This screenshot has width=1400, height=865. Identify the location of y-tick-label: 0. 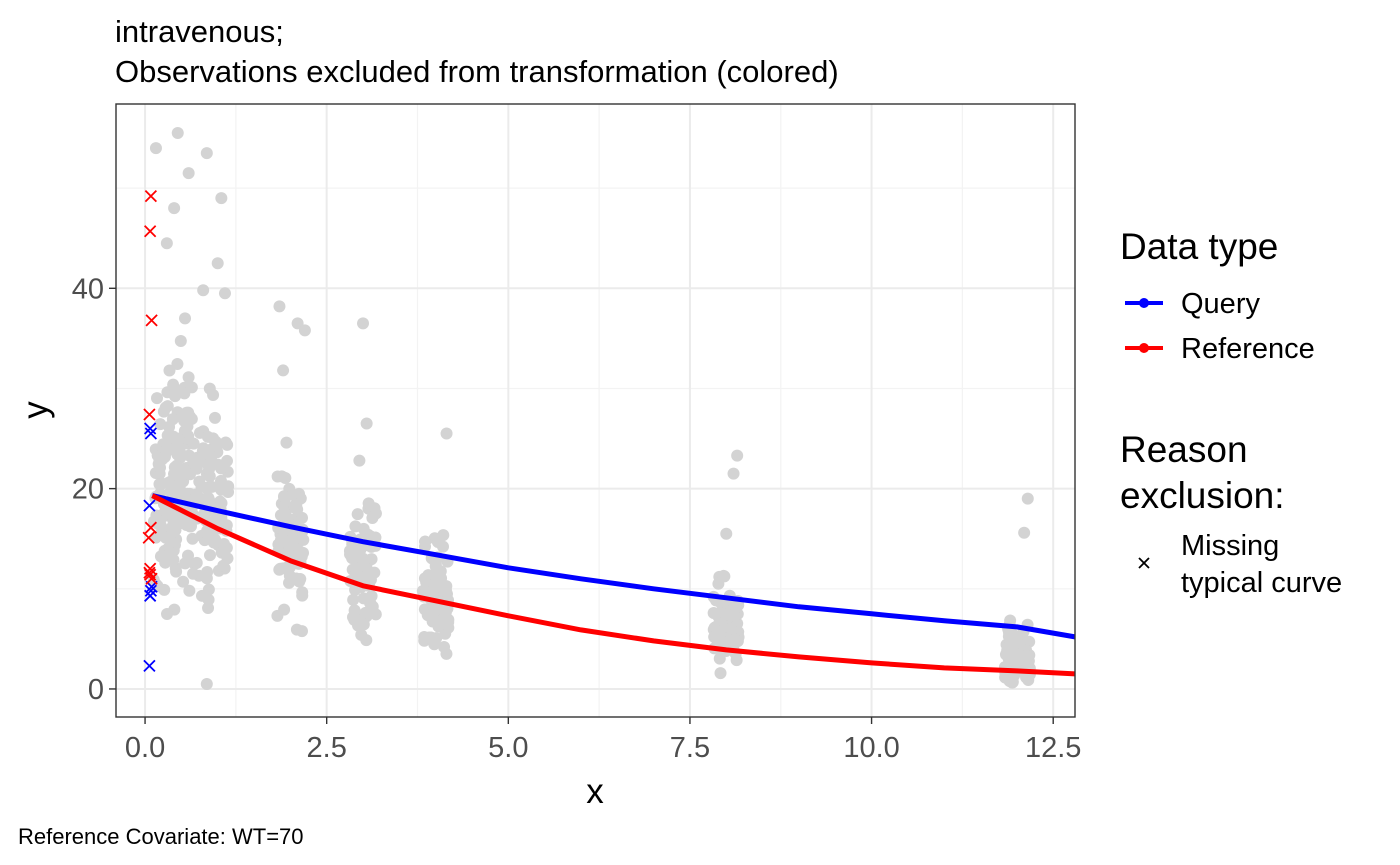
(96, 690).